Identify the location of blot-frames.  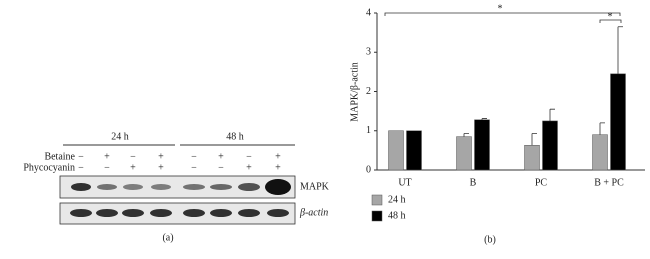
(177, 184).